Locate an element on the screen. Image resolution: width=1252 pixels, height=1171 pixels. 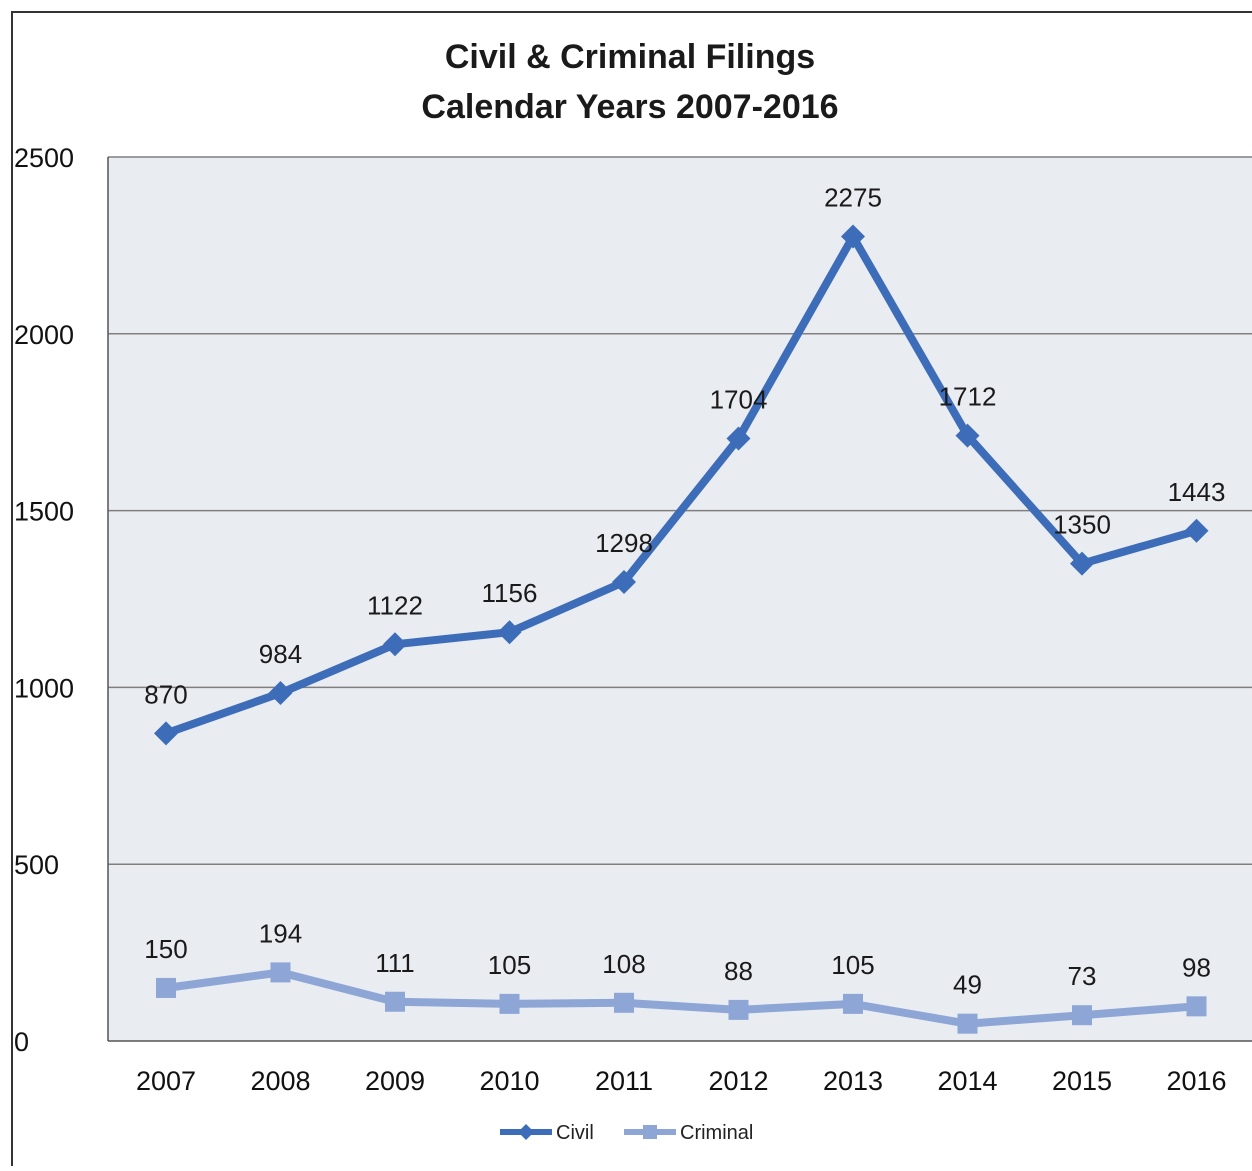
x-tick-label: 2015 is located at coordinates (1082, 1081).